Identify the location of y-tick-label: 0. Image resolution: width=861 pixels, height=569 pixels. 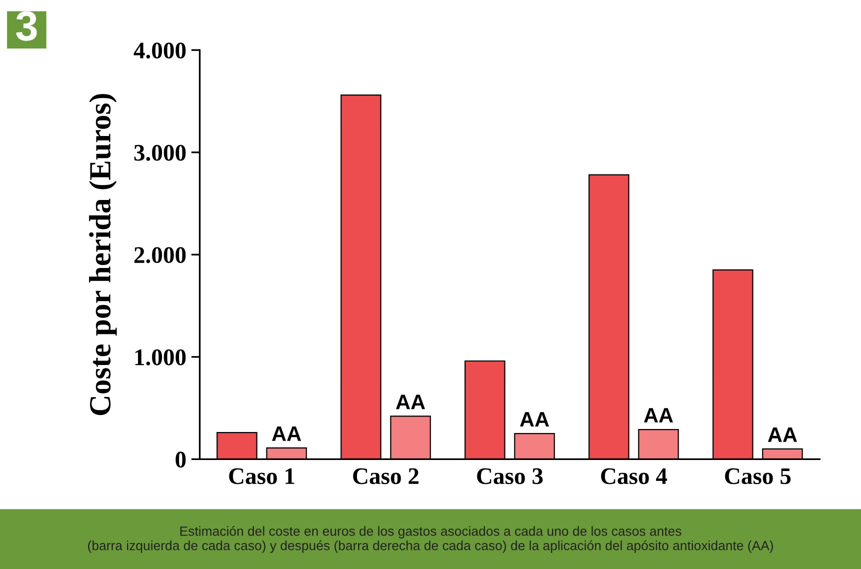
(181, 460).